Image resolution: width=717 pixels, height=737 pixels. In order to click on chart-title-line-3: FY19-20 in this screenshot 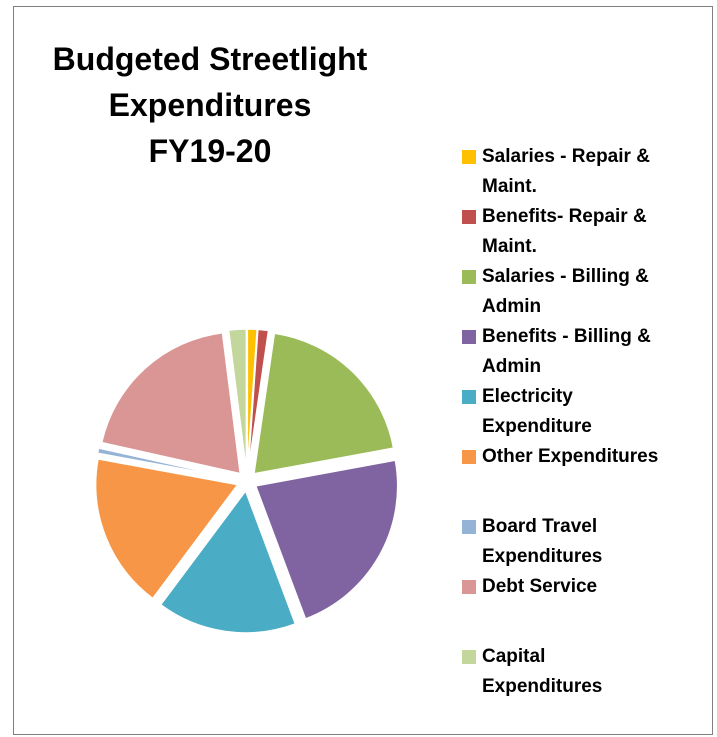, I will do `click(210, 151)`.